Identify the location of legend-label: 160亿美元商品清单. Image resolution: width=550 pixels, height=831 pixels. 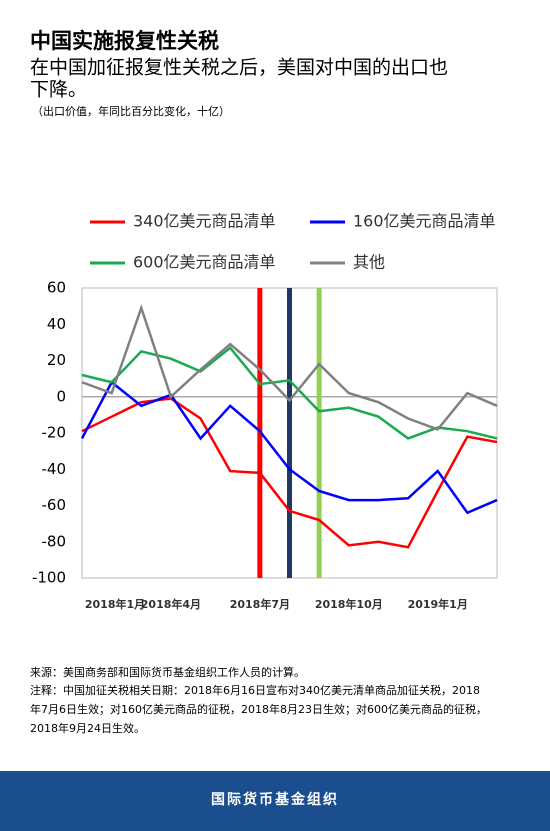
(424, 221).